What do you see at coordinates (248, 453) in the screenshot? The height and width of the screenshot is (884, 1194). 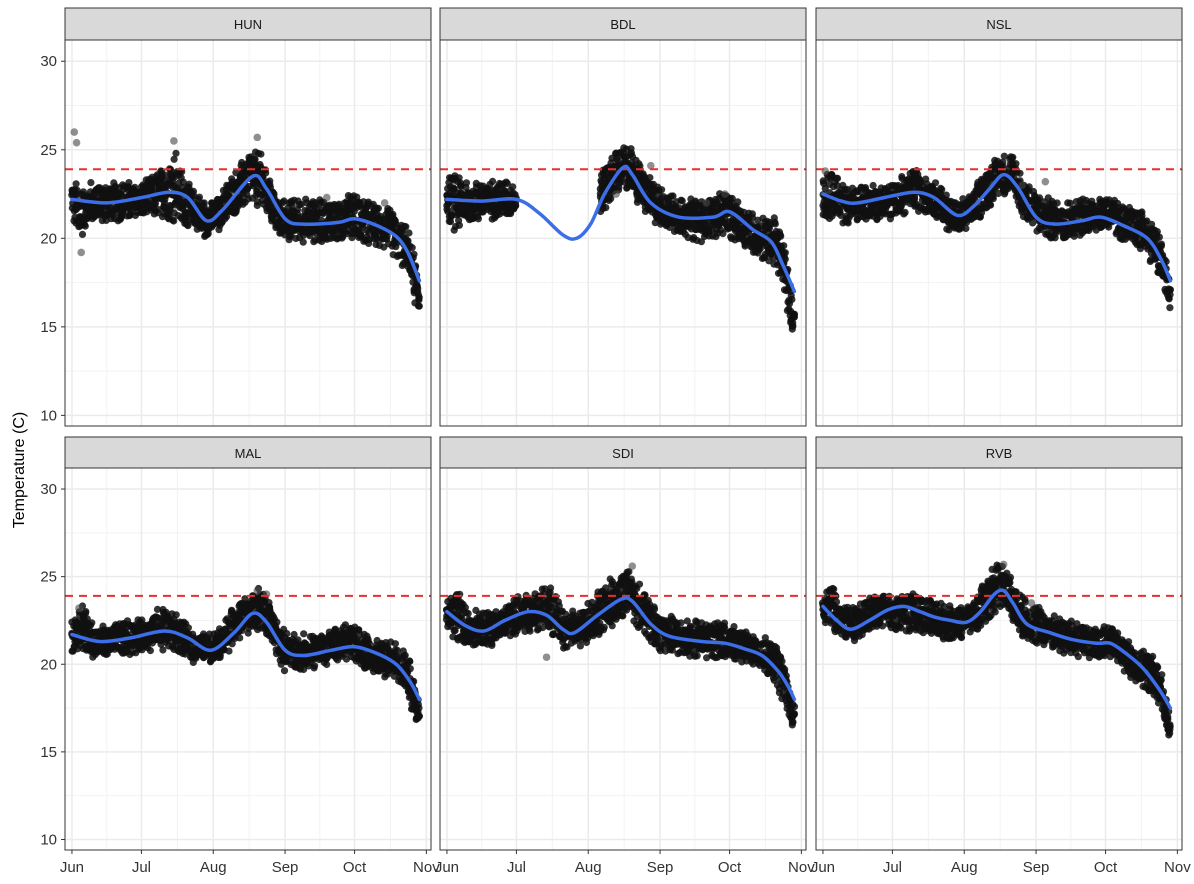 I see `panel-strip-label: MAL` at bounding box center [248, 453].